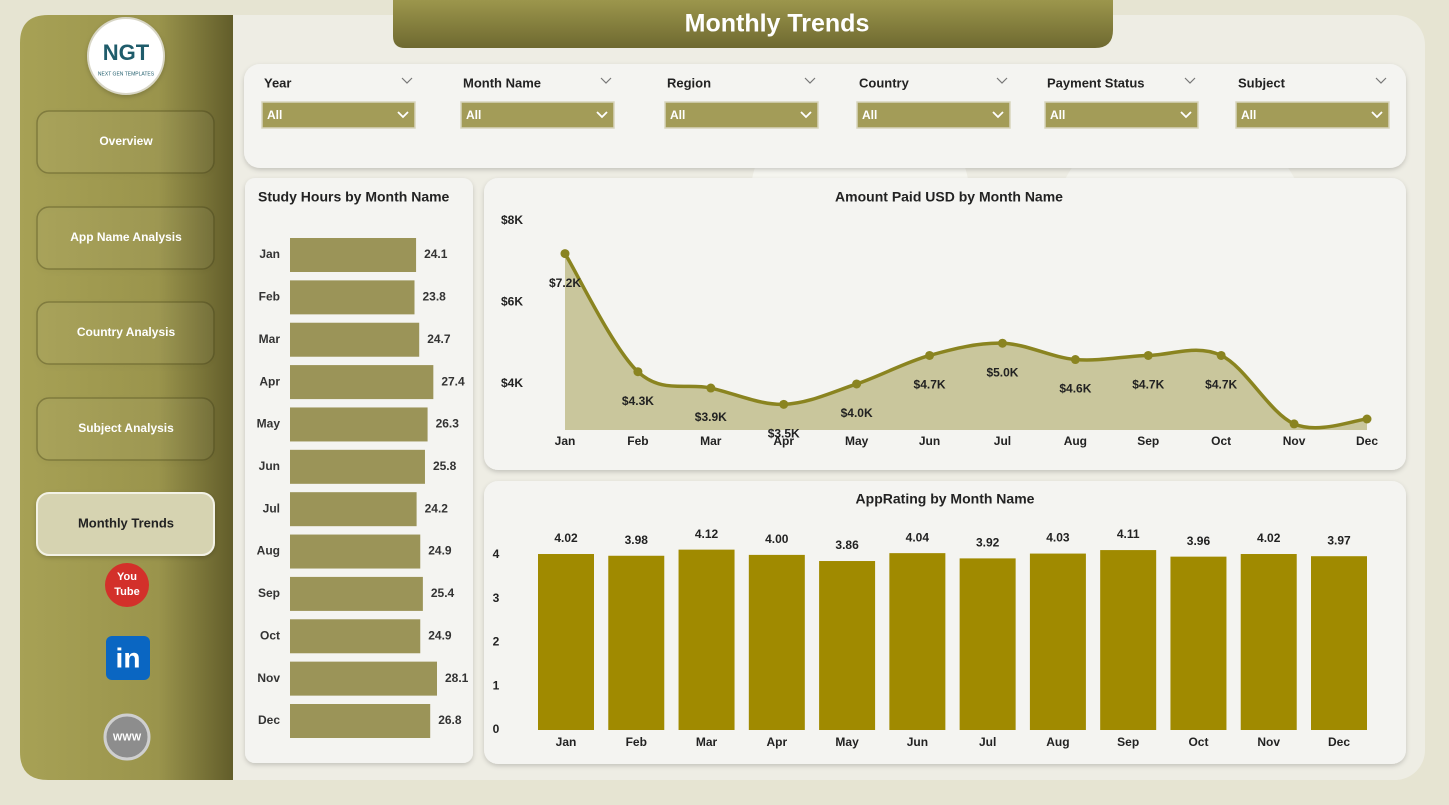 The height and width of the screenshot is (805, 1449). What do you see at coordinates (638, 401) in the screenshot?
I see `data-label: $4.3K` at bounding box center [638, 401].